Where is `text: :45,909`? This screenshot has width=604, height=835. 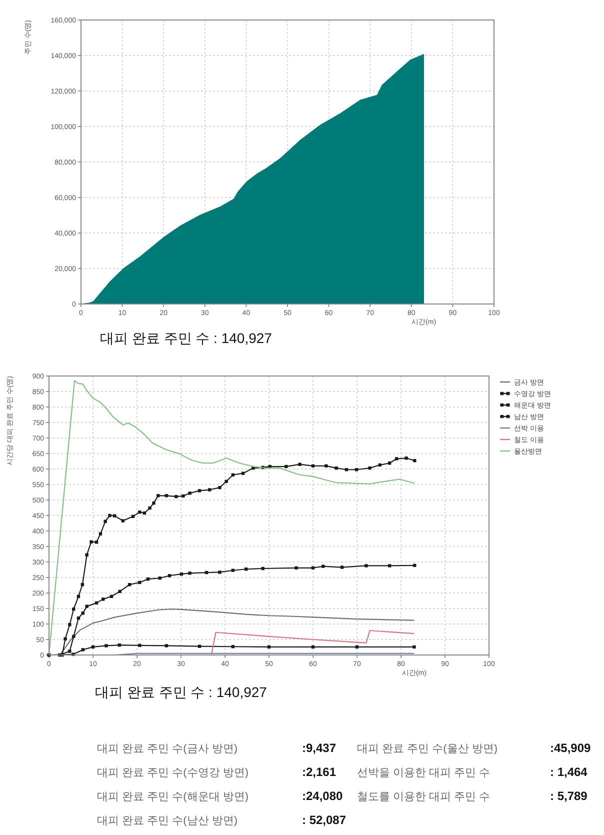 text: :45,909 is located at coordinates (571, 748).